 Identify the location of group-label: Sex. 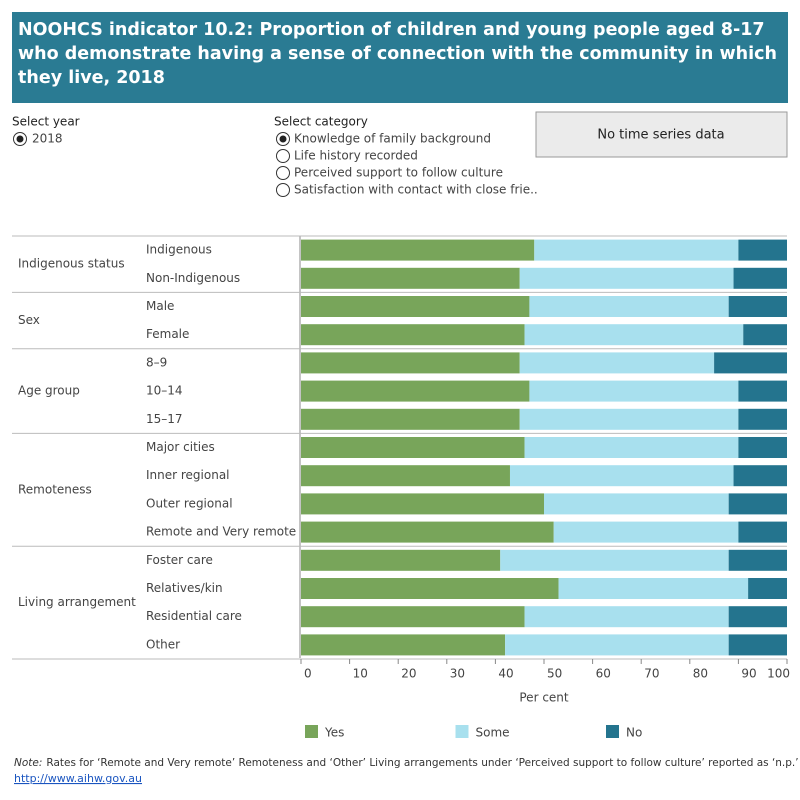
(29, 320).